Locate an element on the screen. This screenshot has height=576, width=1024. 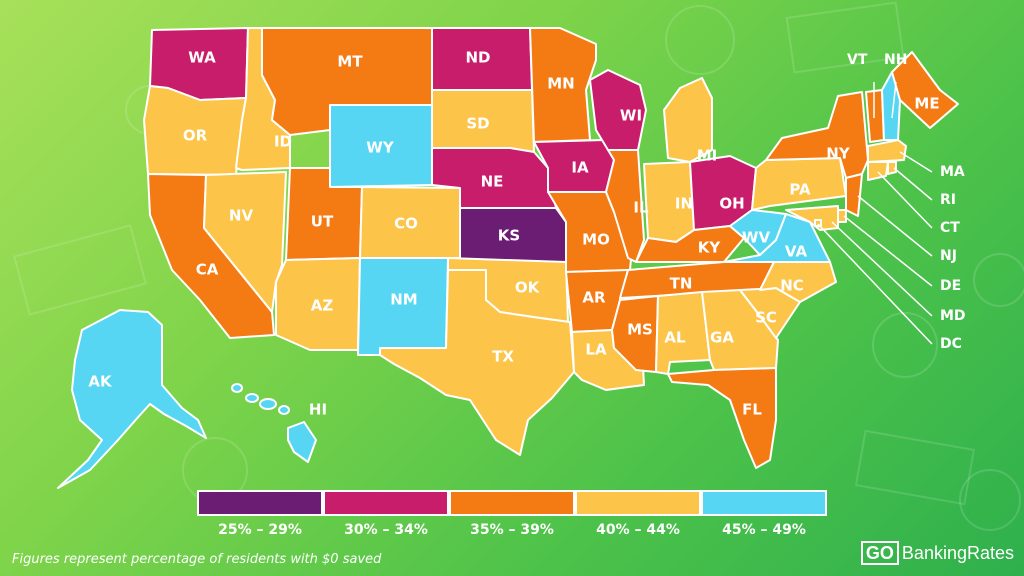
color-legend is located at coordinates (512, 504).